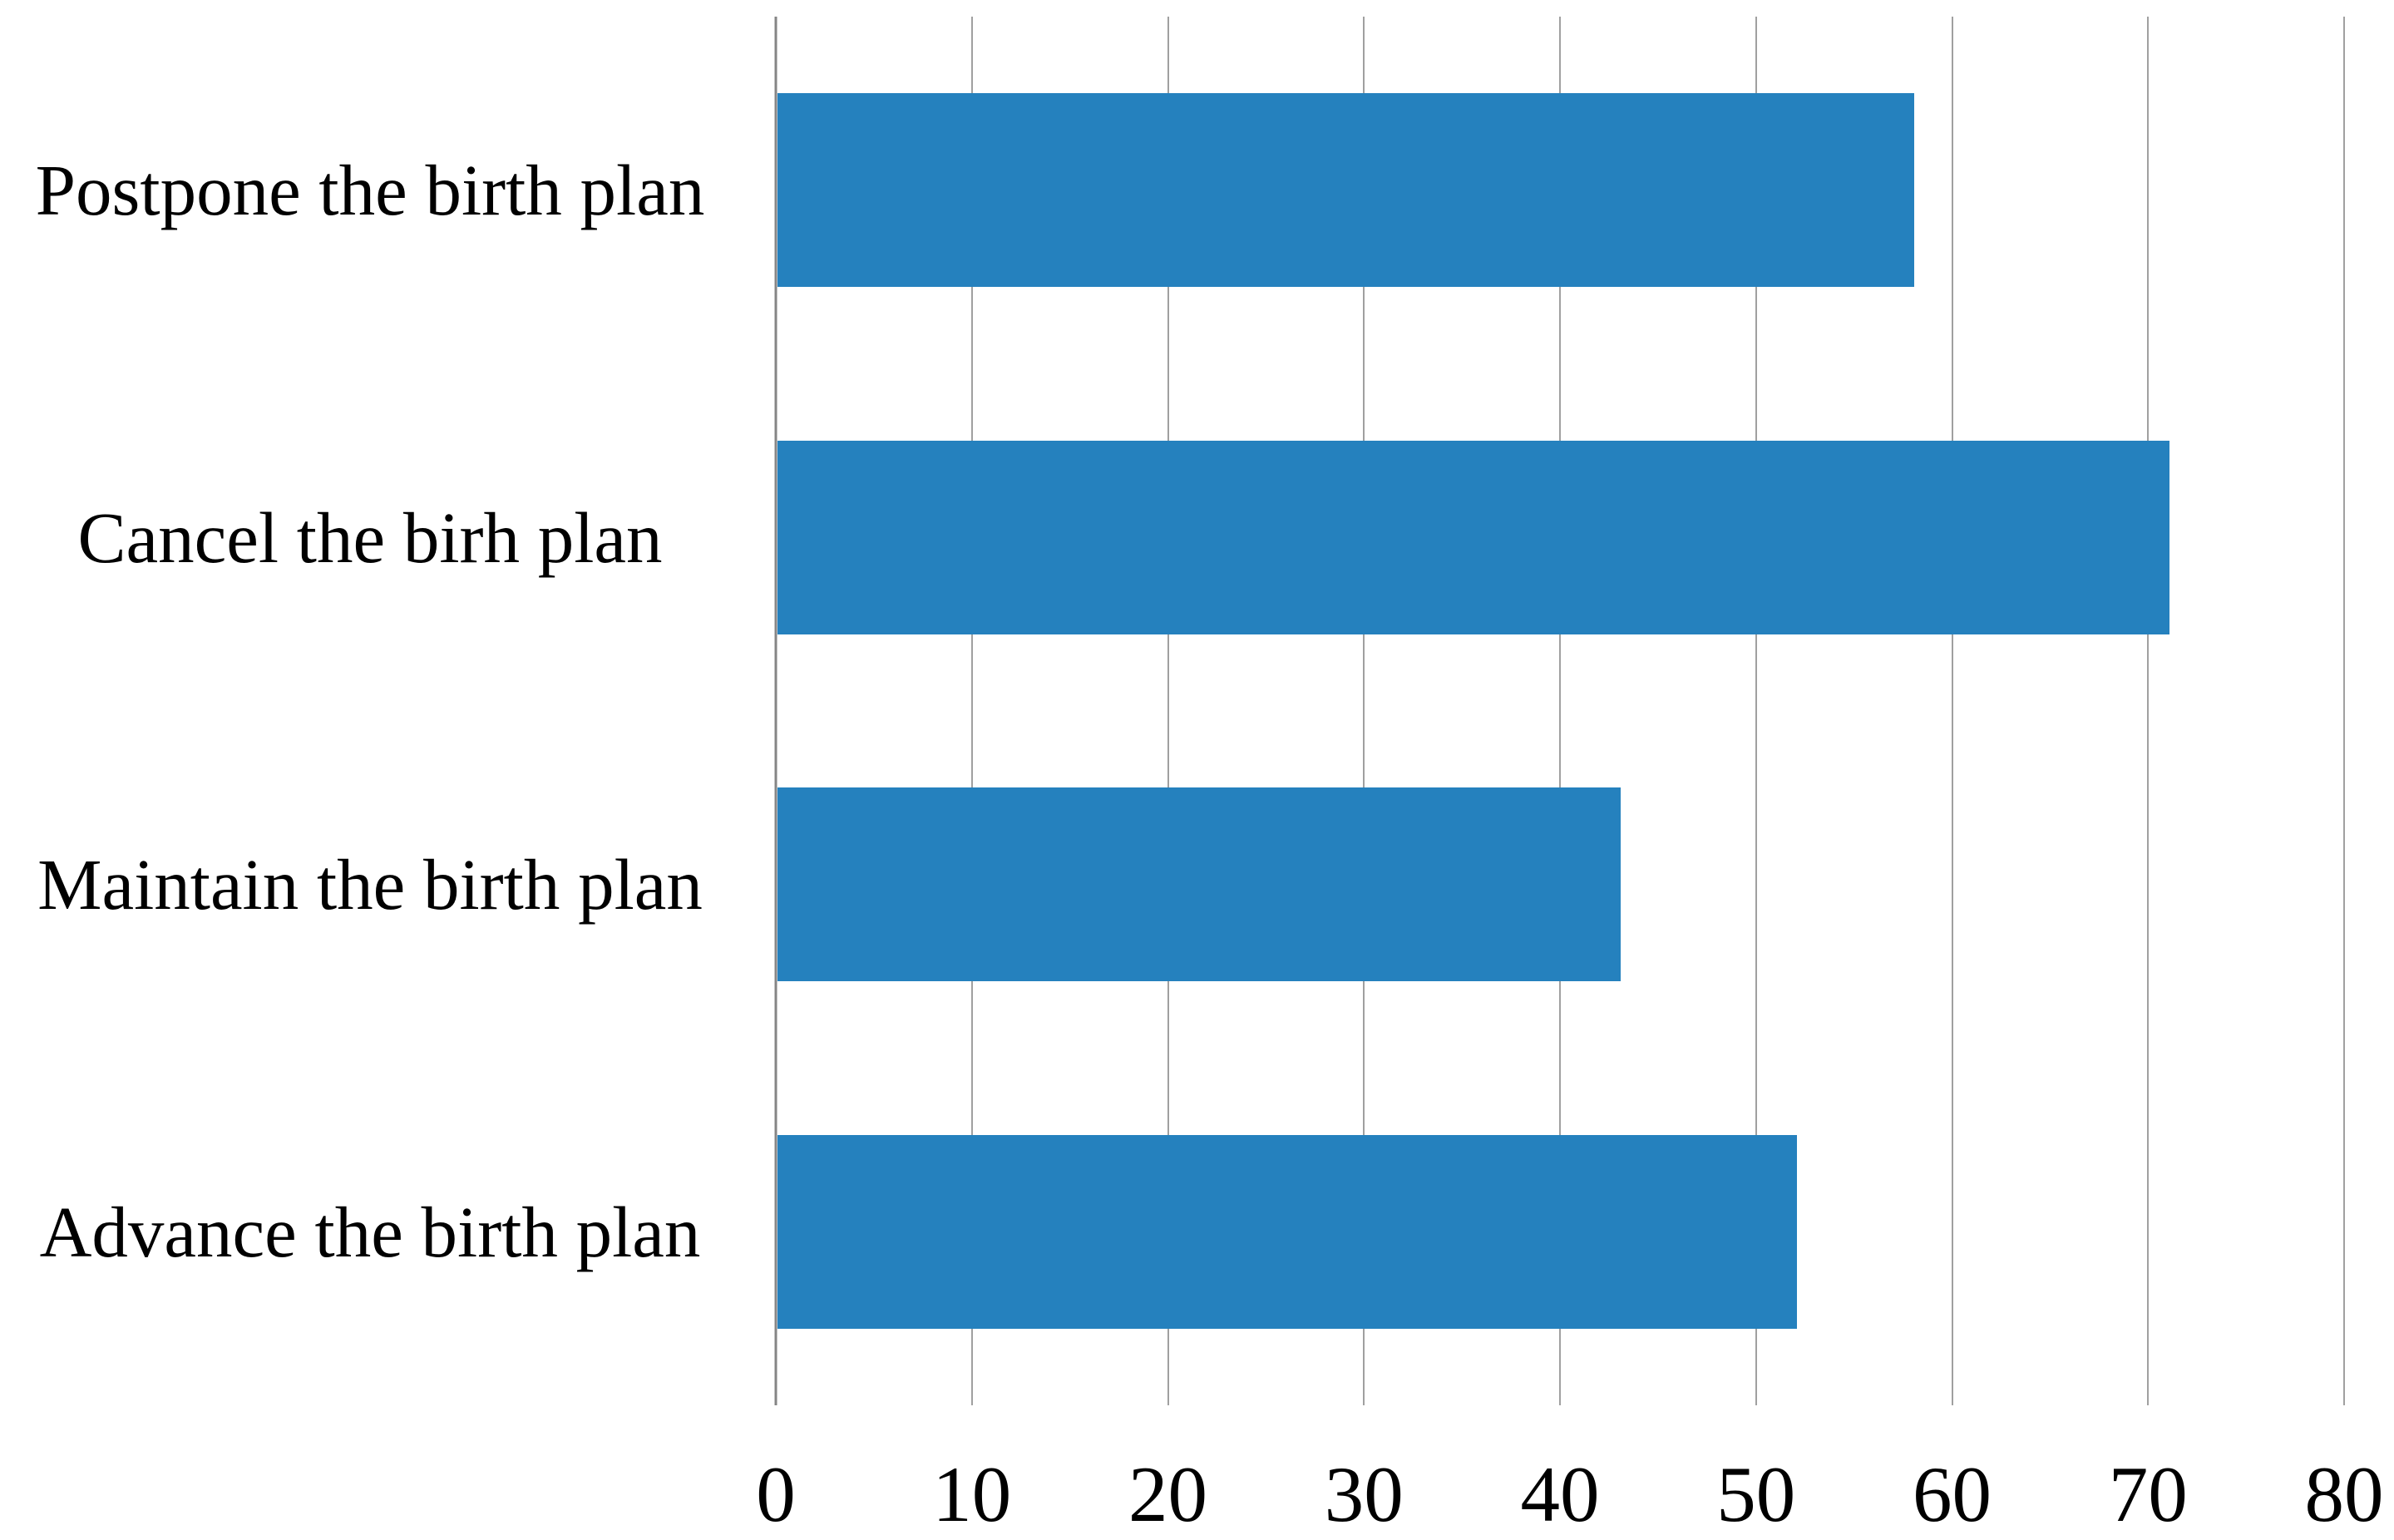 This screenshot has height=1540, width=2394. I want to click on x-axis-tick-label: 50, so click(1756, 1494).